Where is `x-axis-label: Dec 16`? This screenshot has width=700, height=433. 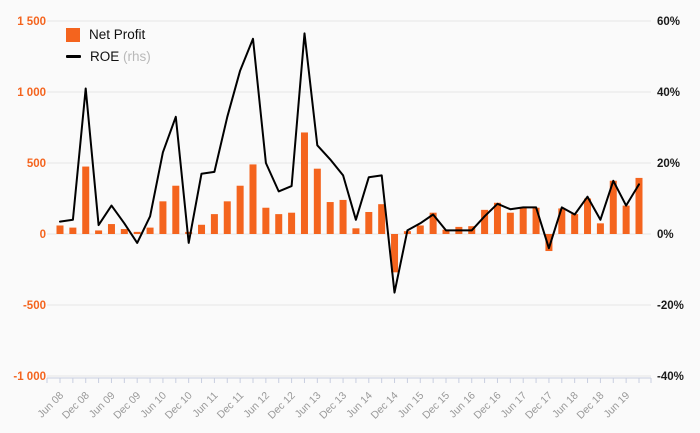 x-axis-label: Dec 16 is located at coordinates (488, 406).